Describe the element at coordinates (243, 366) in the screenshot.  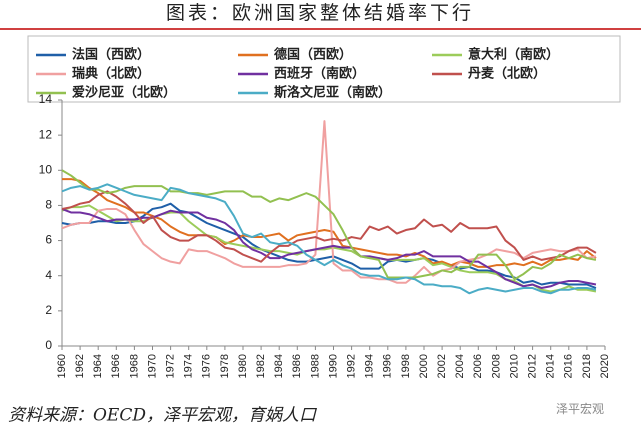
I see `x-tick-label: 1980` at that location.